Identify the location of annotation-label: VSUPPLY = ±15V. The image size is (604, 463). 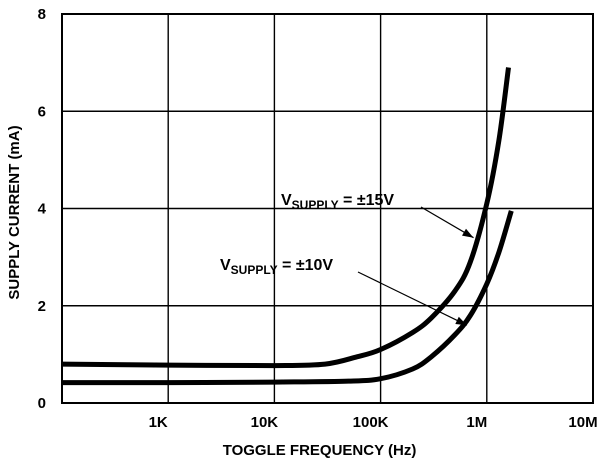
(337, 202).